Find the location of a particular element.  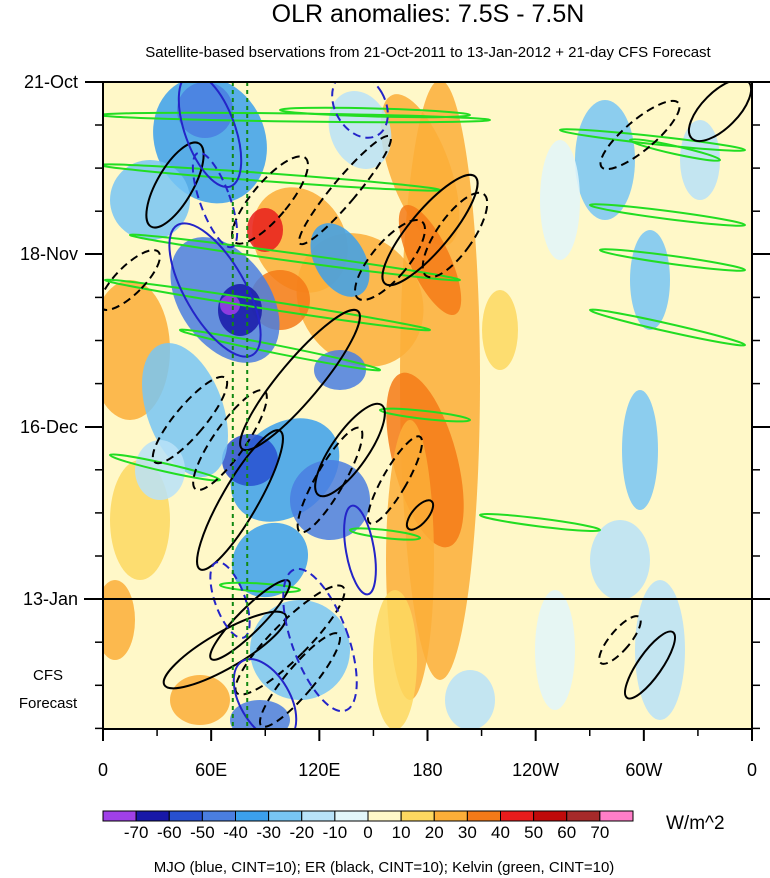

colorbar-label: 0 is located at coordinates (367, 832).